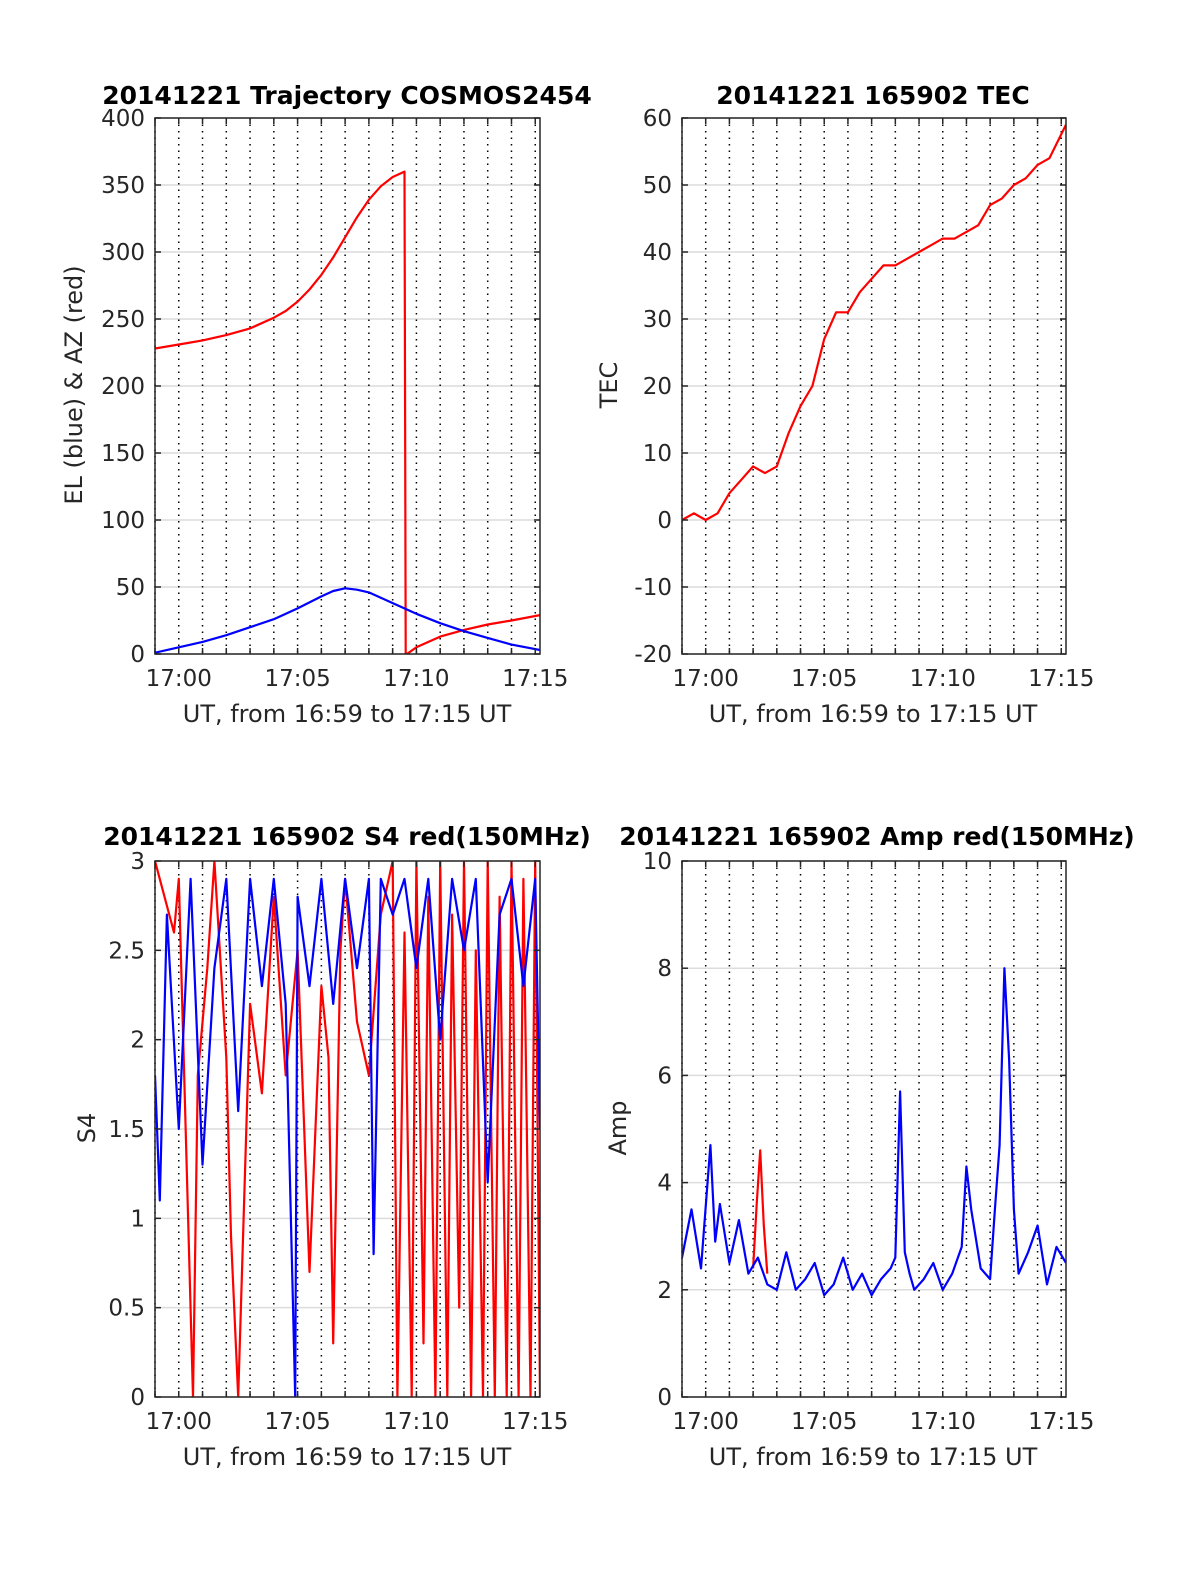 The image size is (1200, 1575). I want to click on trajectory-title: 20141221 Trajectory COSMOS2454, so click(347, 95).